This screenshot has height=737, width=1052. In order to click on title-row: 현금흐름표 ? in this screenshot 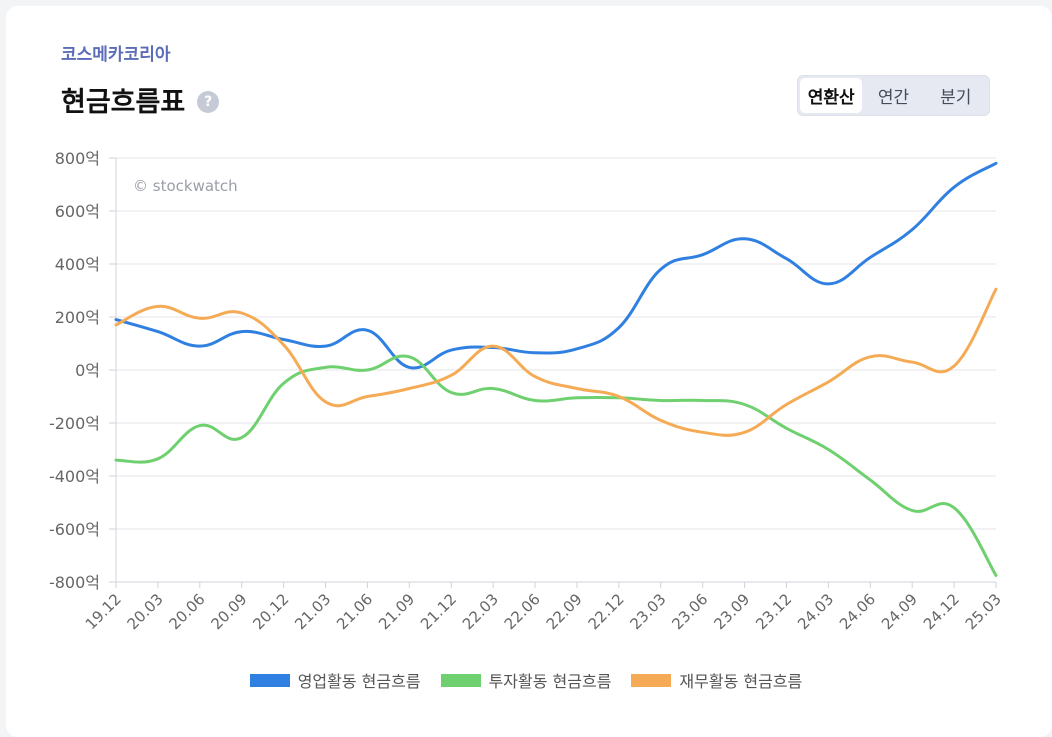, I will do `click(140, 99)`.